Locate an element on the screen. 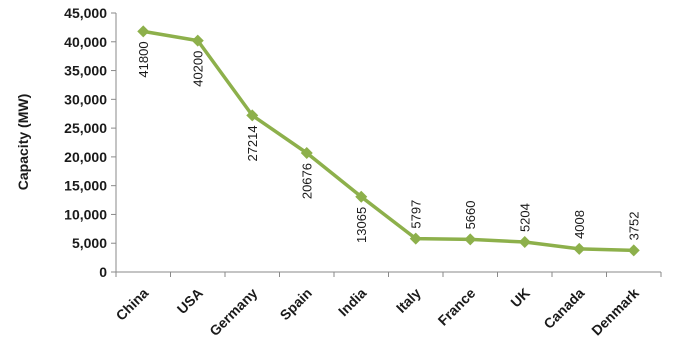 The width and height of the screenshot is (676, 343). data-label: 40200 is located at coordinates (198, 69).